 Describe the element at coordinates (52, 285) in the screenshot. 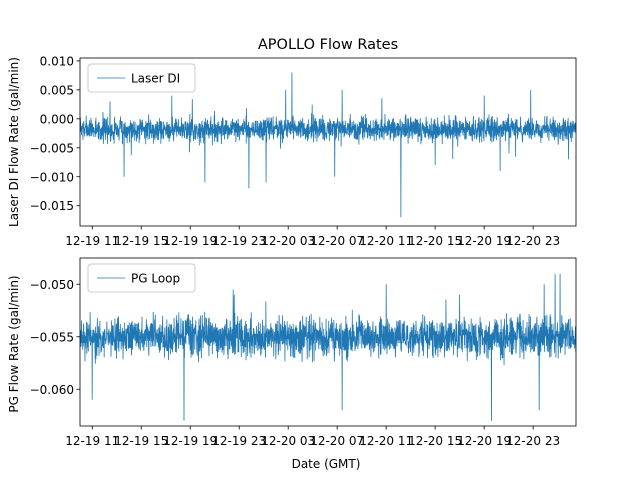

I see `y-tick-label: −0.050` at that location.